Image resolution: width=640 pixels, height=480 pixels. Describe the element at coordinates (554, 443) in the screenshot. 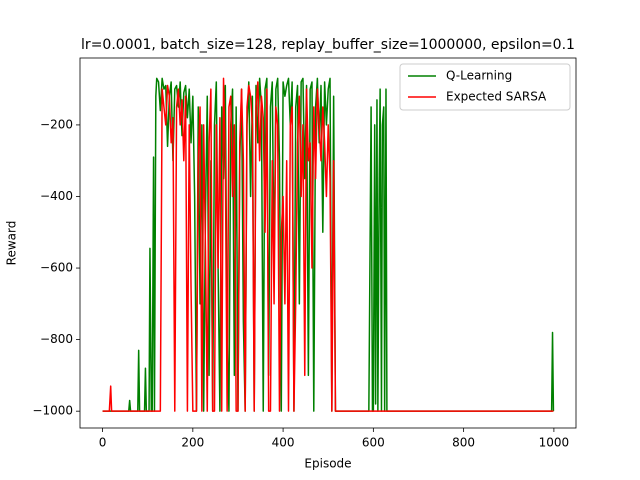

I see `x-tick-label: 1000` at that location.